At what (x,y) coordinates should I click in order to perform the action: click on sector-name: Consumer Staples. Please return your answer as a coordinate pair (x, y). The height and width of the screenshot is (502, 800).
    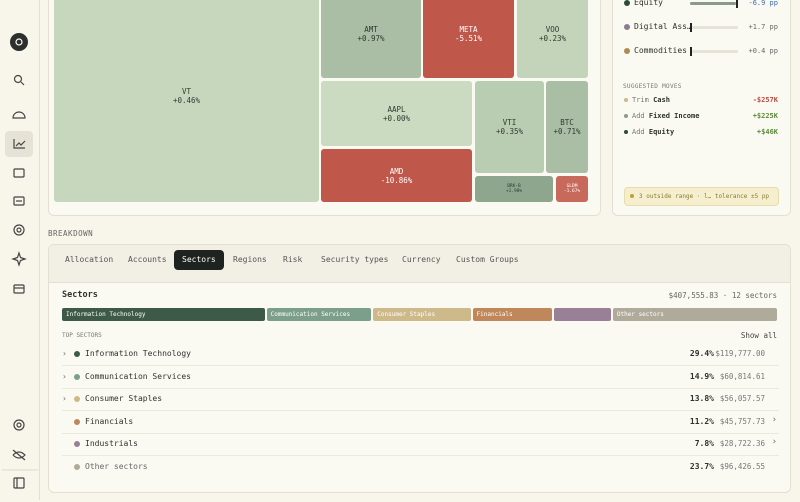
    Looking at the image, I should click on (124, 398).